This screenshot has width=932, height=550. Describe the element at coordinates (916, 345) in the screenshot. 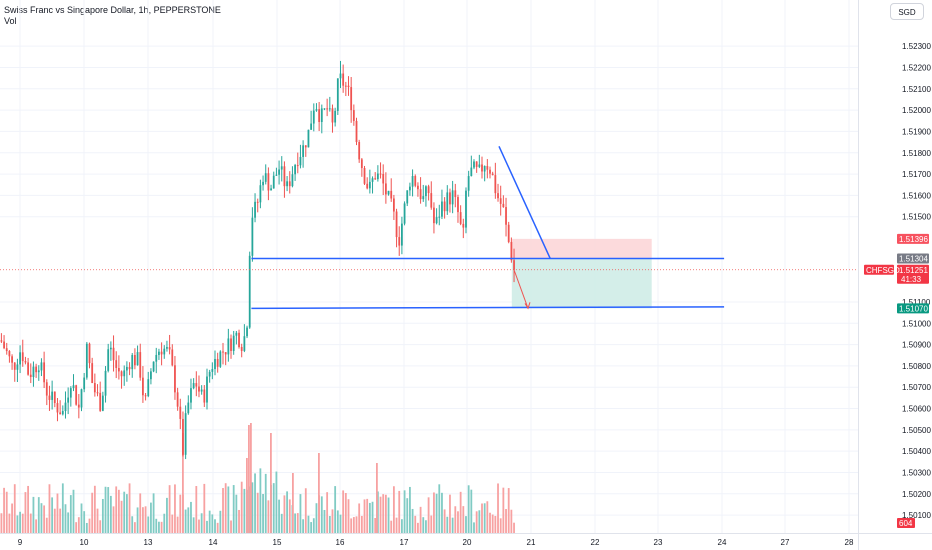

I see `price-tick-label: 1.50900` at that location.